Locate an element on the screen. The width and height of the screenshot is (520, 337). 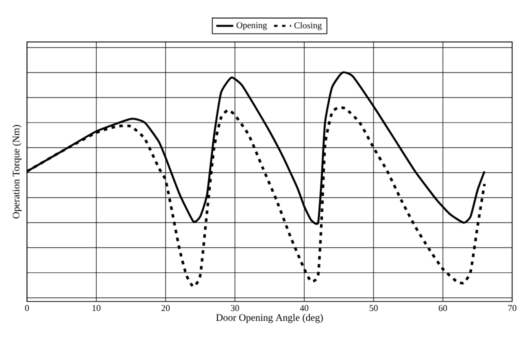
x-tick-label: 10 is located at coordinates (96, 307).